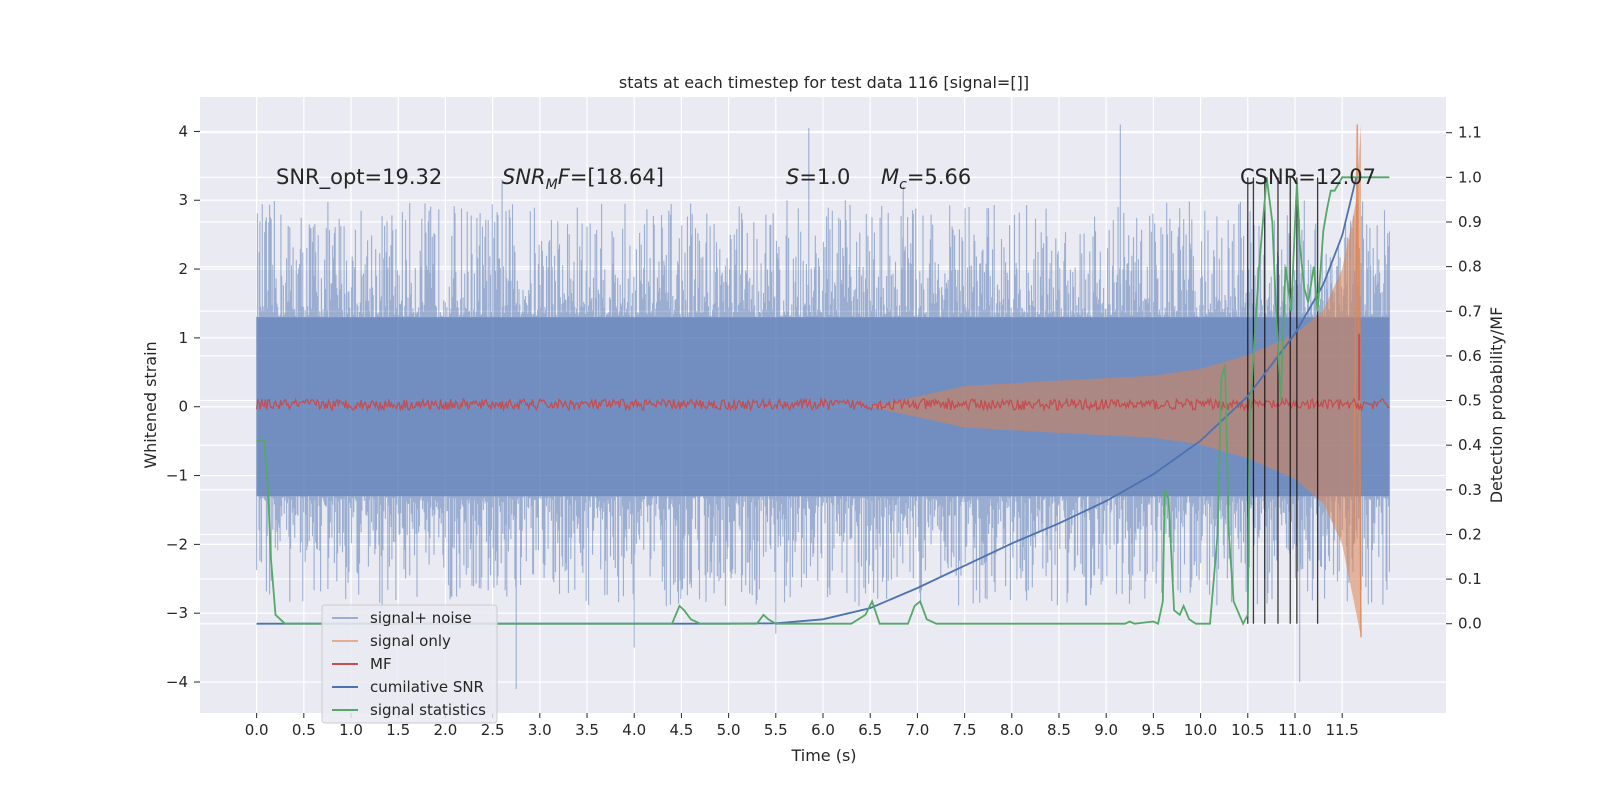 The image size is (1600, 804). Describe the element at coordinates (776, 730) in the screenshot. I see `x-tick-label: 5.5` at that location.